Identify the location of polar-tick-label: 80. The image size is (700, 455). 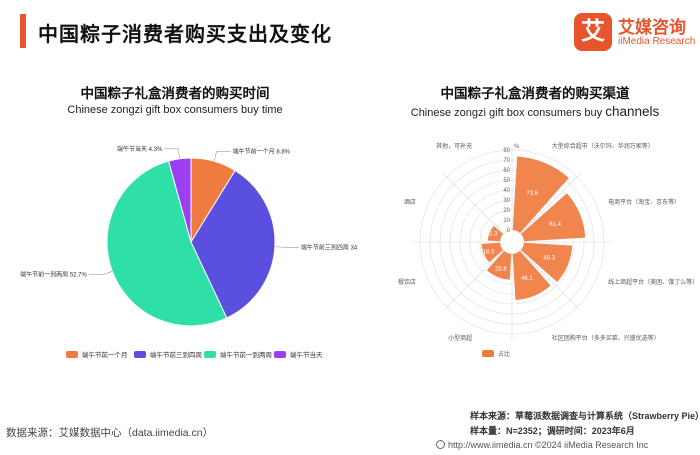
(506, 151).